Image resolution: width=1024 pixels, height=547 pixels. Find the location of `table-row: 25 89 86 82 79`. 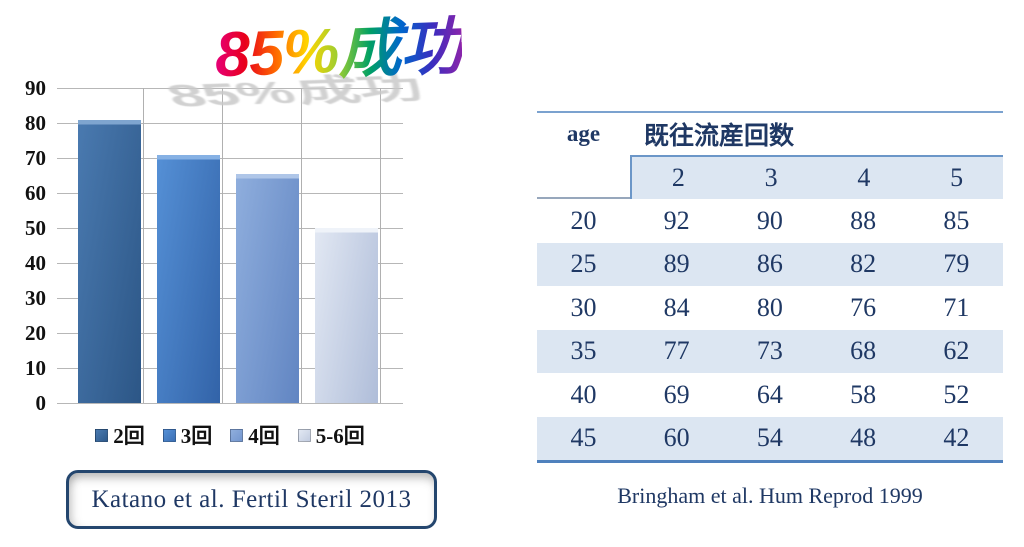

table-row: 25 89 86 82 79 is located at coordinates (770, 264).